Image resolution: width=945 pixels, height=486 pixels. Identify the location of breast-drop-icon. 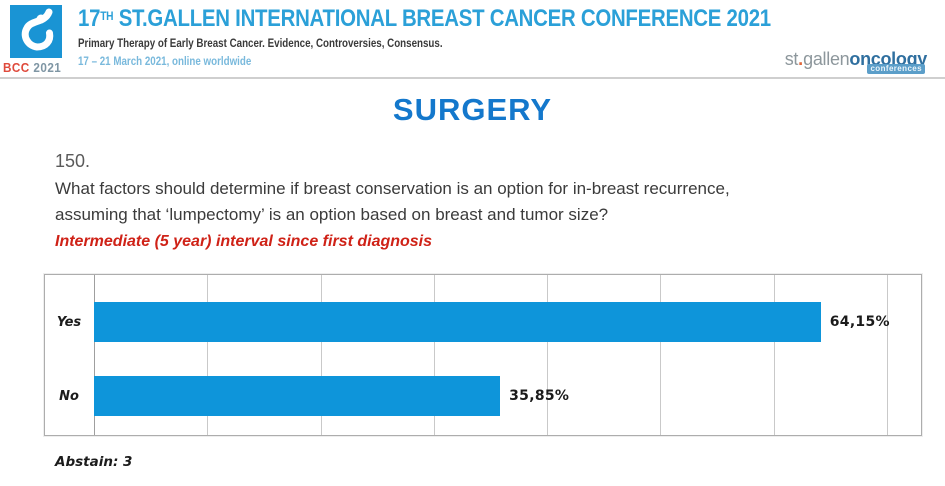
(37, 29).